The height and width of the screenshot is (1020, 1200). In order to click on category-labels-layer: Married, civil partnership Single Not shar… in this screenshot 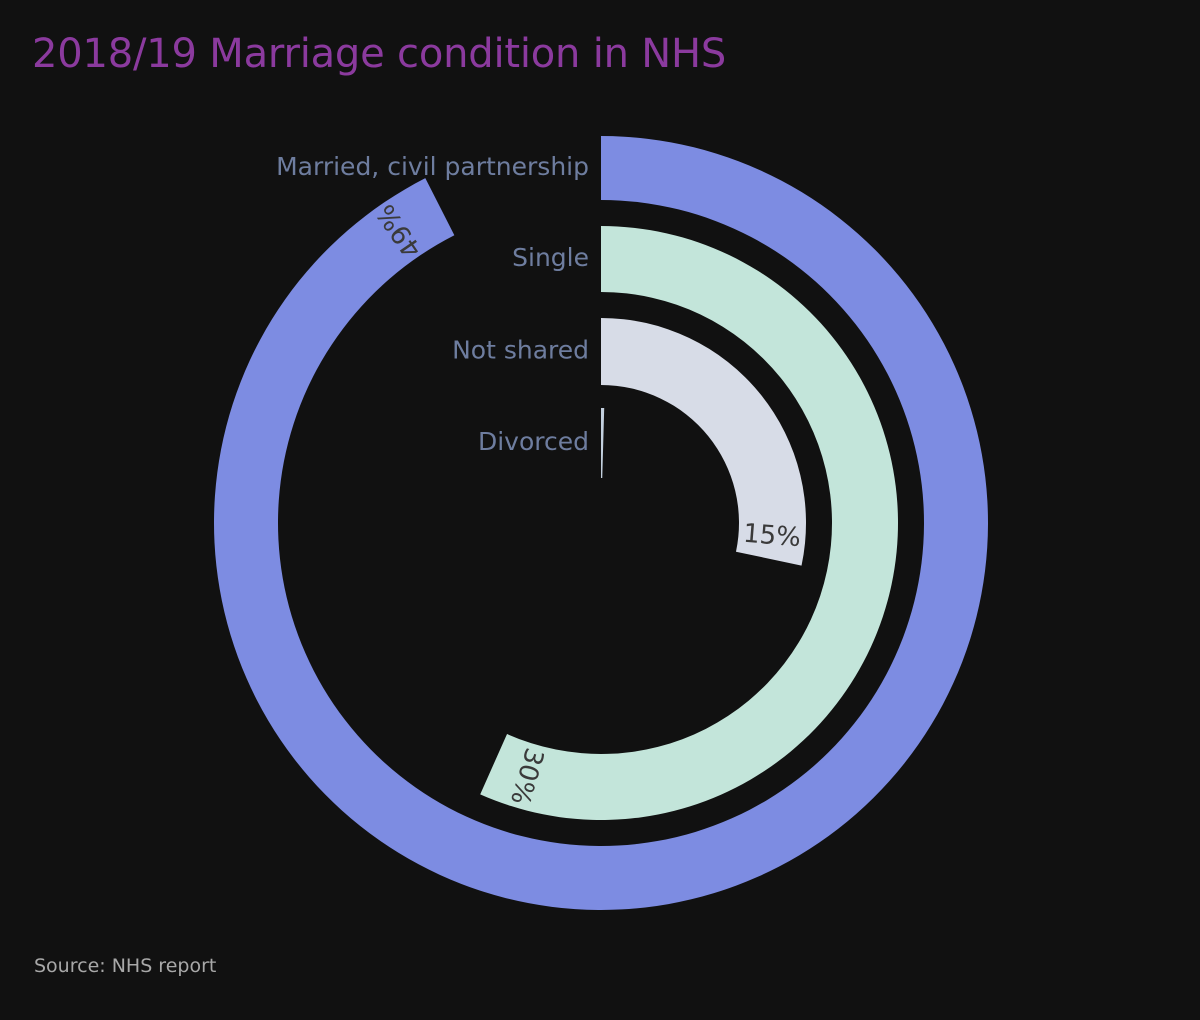, I will do `click(432, 304)`.